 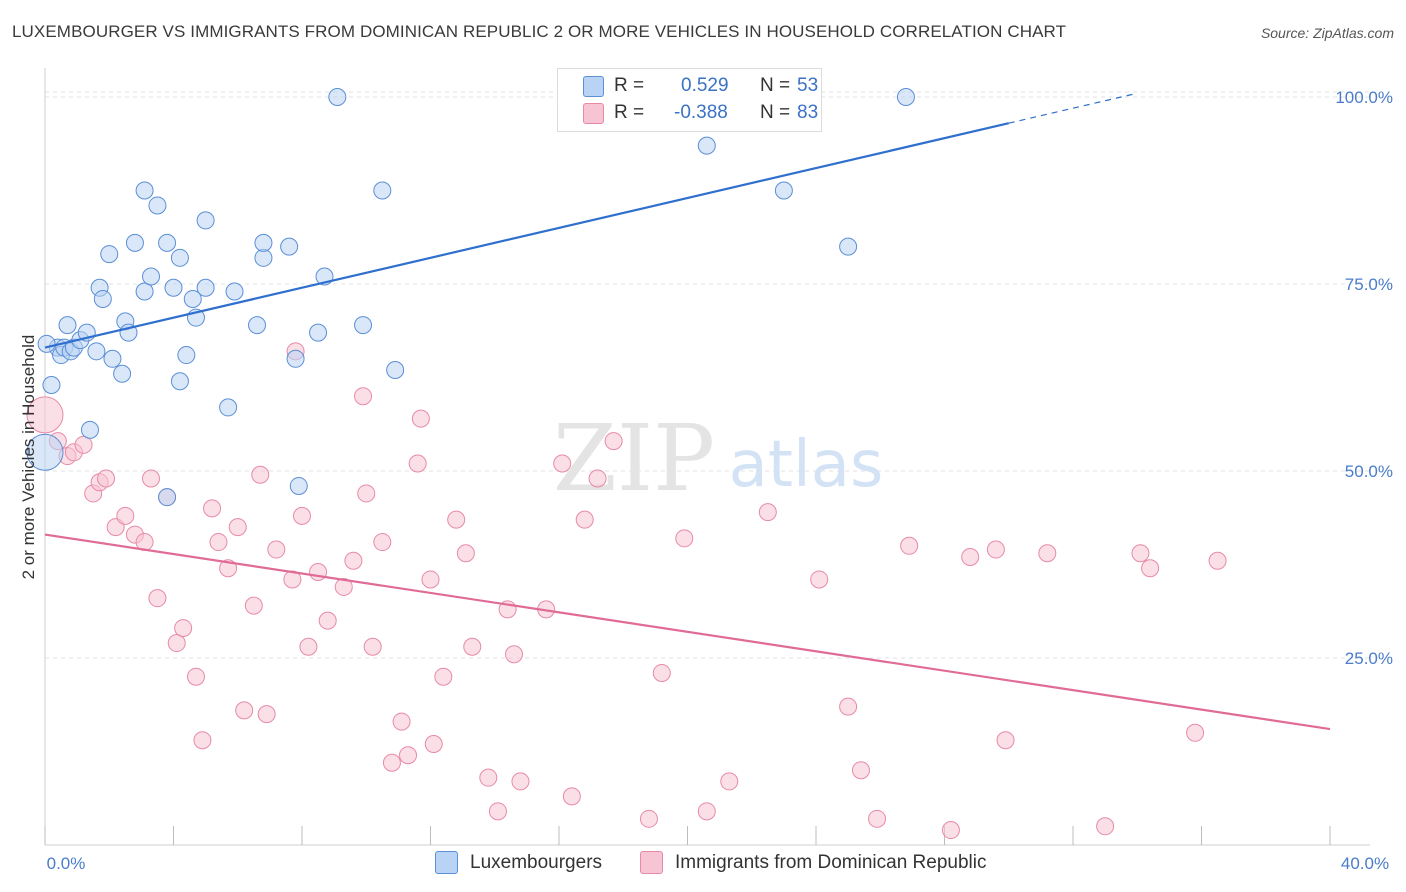 I want to click on bottom-legend-swatch-pink, so click(x=651, y=862).